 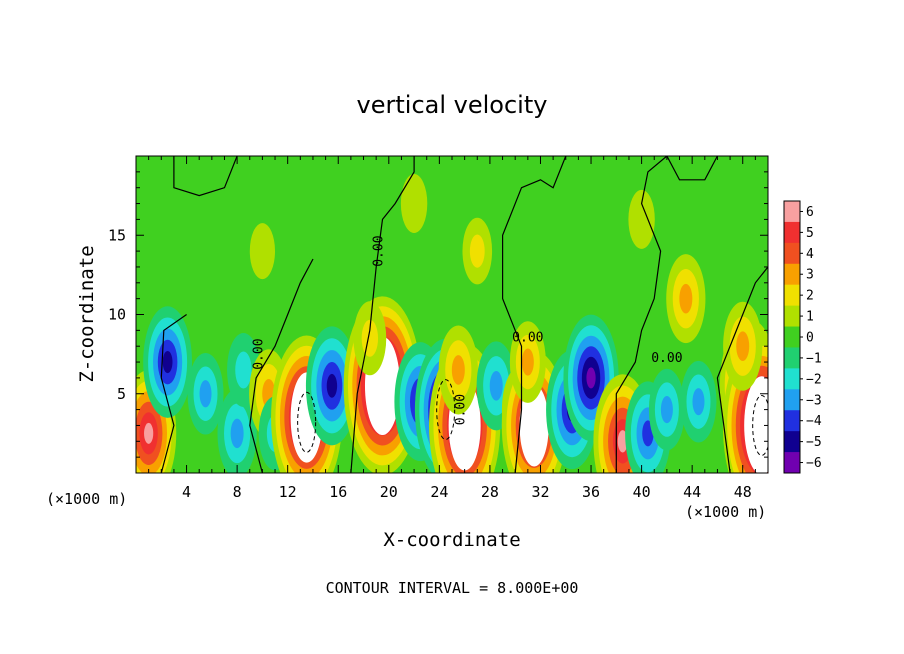 I want to click on x-tick-label: 16, so click(x=338, y=492).